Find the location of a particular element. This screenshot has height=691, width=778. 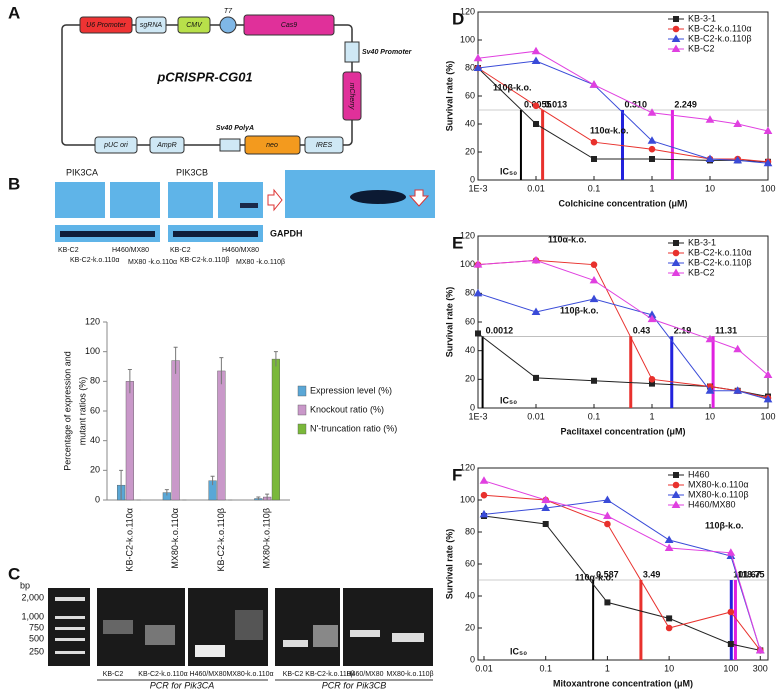

y-axis-label: Percentage of expression and is located at coordinates (67, 411).